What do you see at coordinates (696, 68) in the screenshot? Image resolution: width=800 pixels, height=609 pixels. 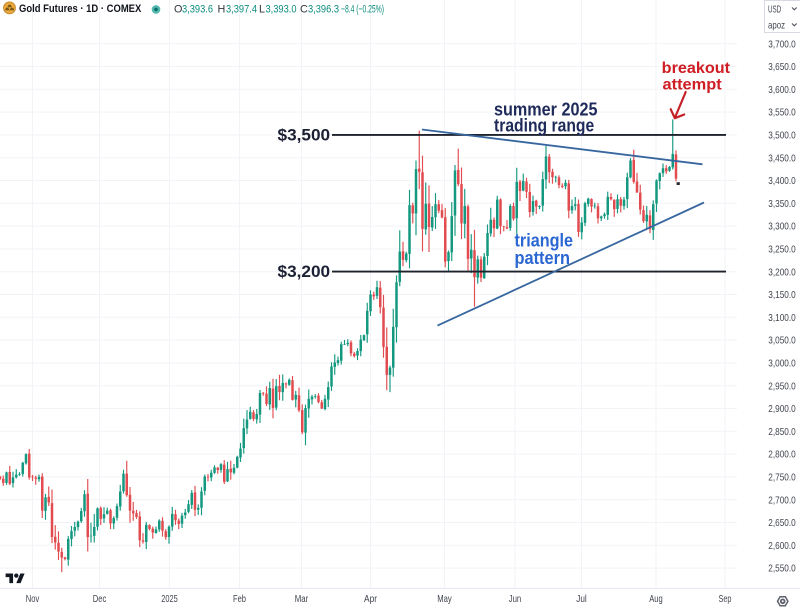 I see `svg-text: breakout` at bounding box center [696, 68].